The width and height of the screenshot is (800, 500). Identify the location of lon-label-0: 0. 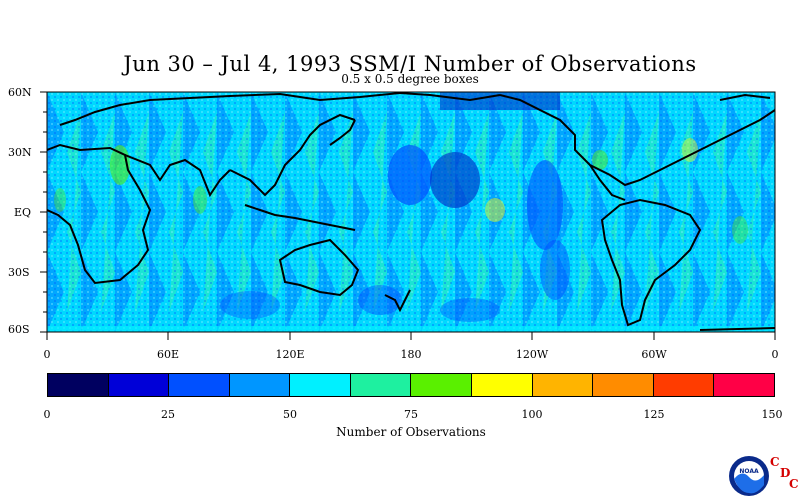
(47, 354).